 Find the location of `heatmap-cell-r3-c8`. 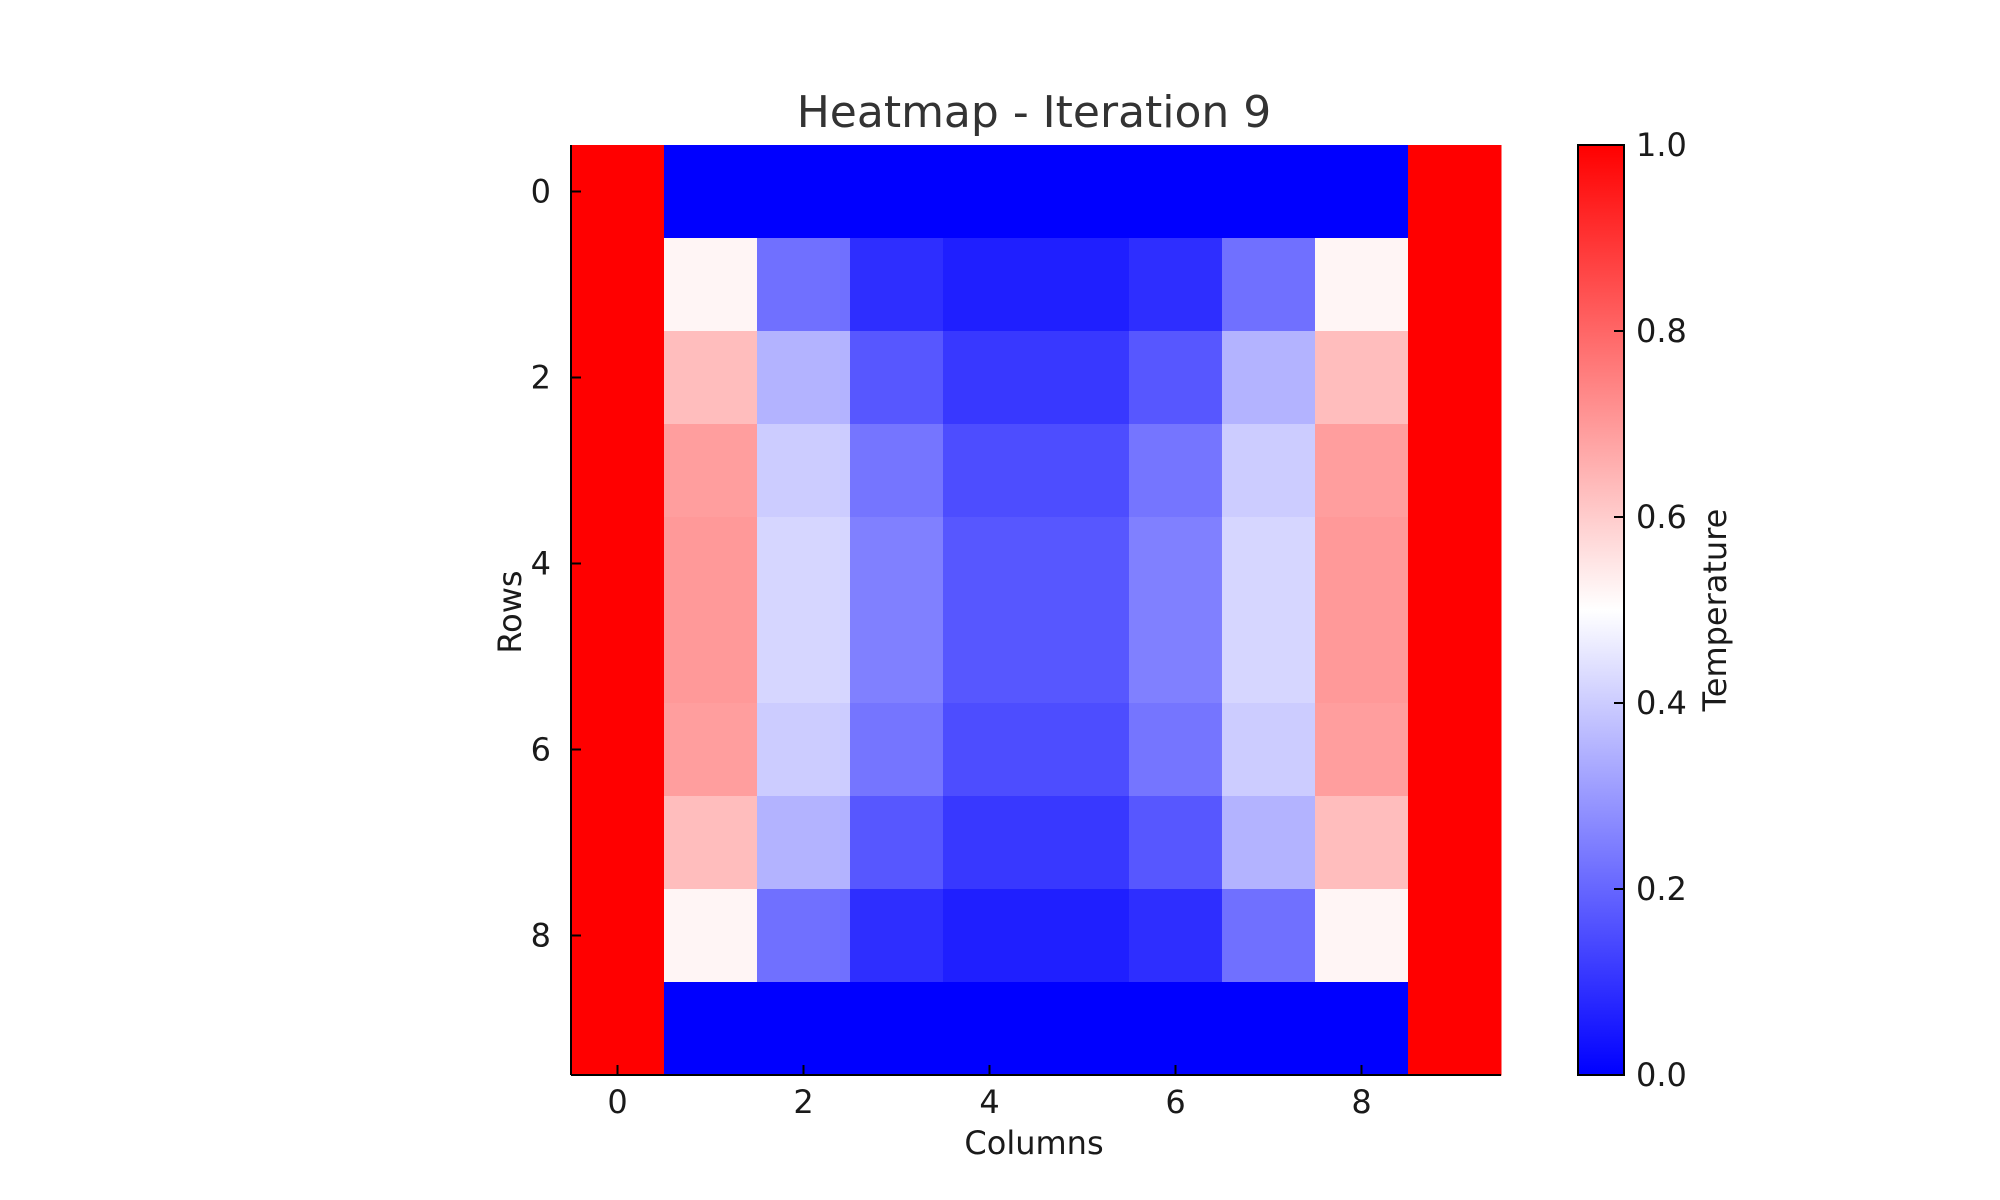

heatmap-cell-r3-c8 is located at coordinates (1362, 471).